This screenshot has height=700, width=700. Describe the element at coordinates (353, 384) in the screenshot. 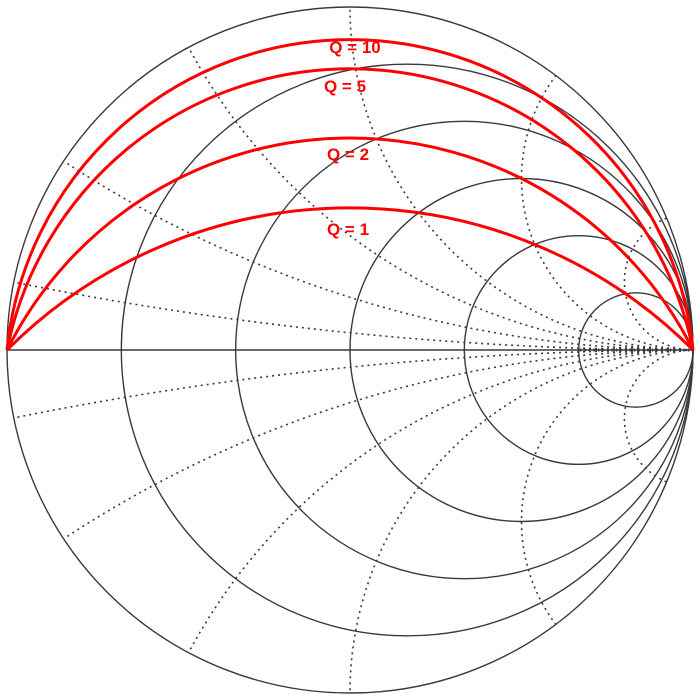

I see `reactance-arc-neg-0.1` at that location.